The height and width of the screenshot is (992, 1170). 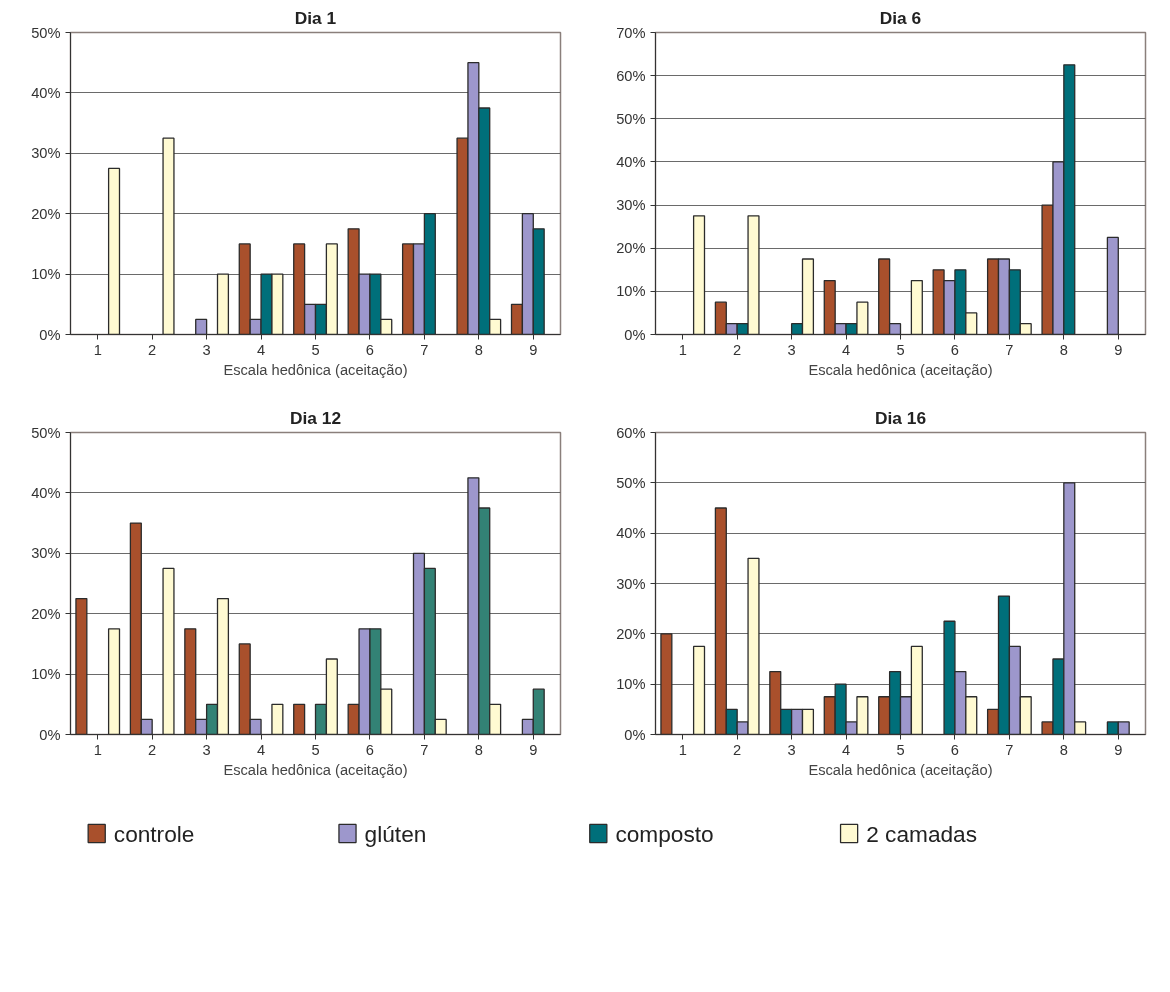 I want to click on chart-title: Dia 16, so click(x=900, y=417).